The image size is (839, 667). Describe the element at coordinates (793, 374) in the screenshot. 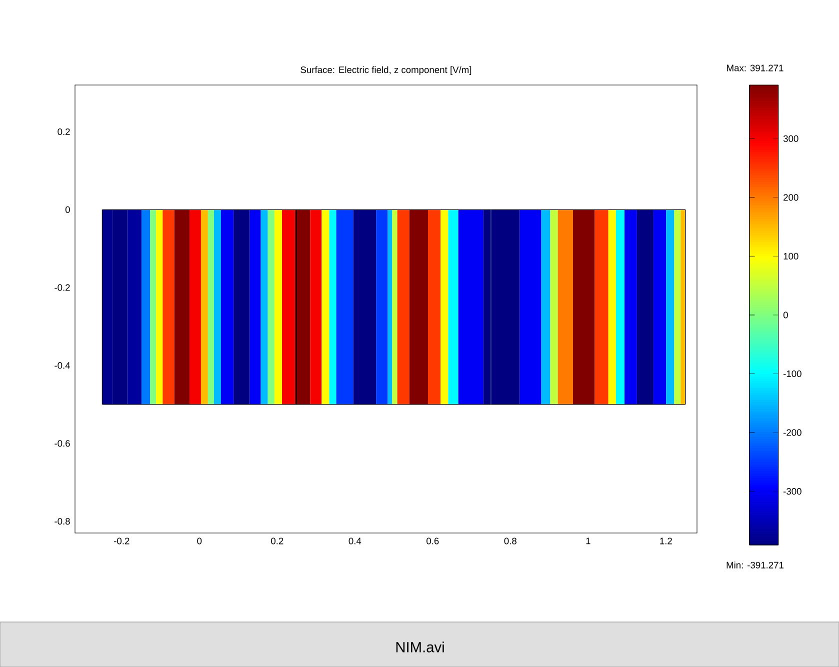

I see `color-bar-label: -100` at that location.